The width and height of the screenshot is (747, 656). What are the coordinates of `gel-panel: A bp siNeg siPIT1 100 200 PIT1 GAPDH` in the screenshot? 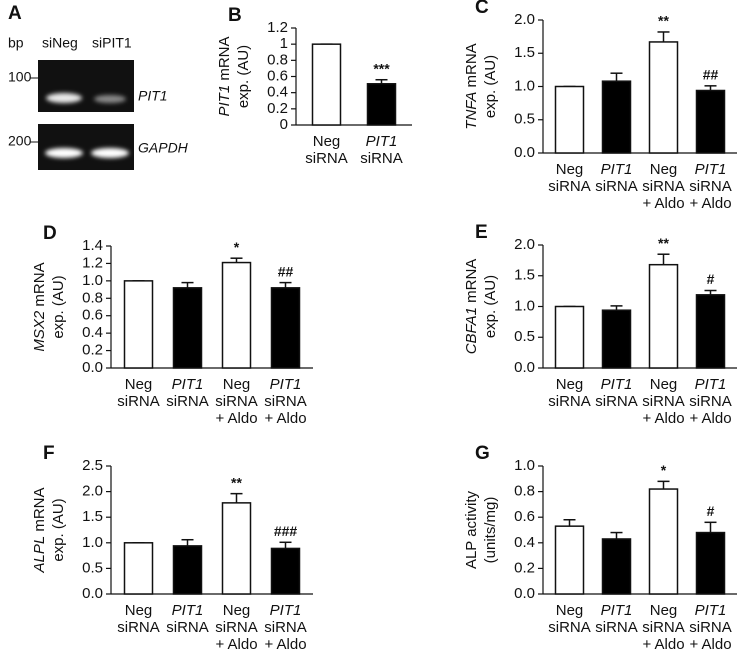 It's located at (98, 86).